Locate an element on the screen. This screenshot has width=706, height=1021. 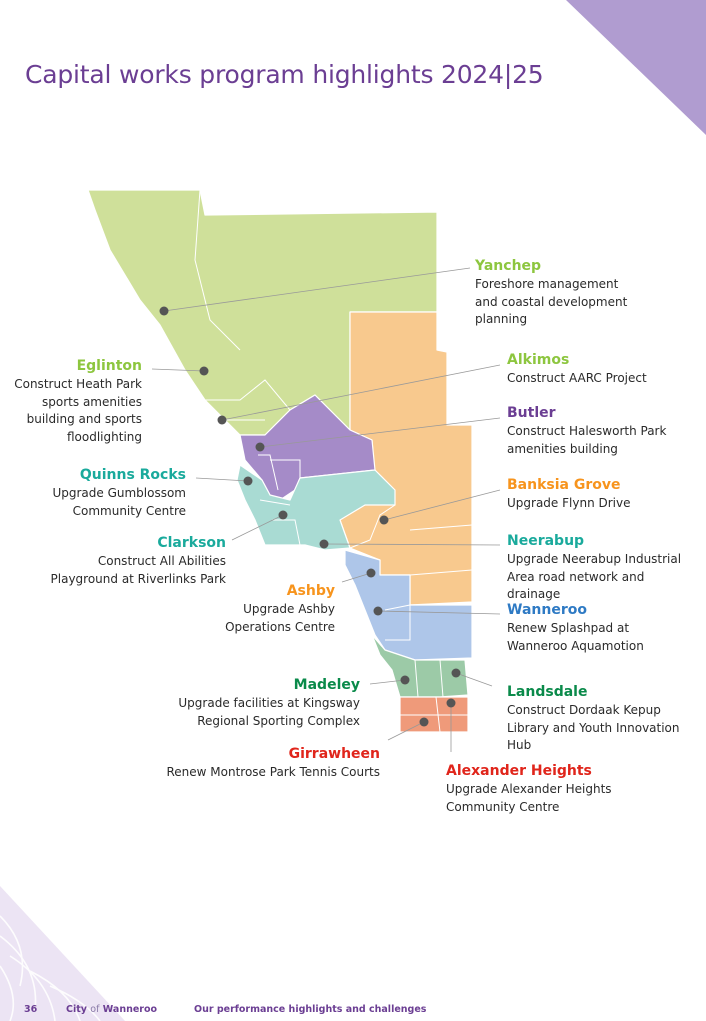
suburb-name: Yanchep is located at coordinates (508, 266).